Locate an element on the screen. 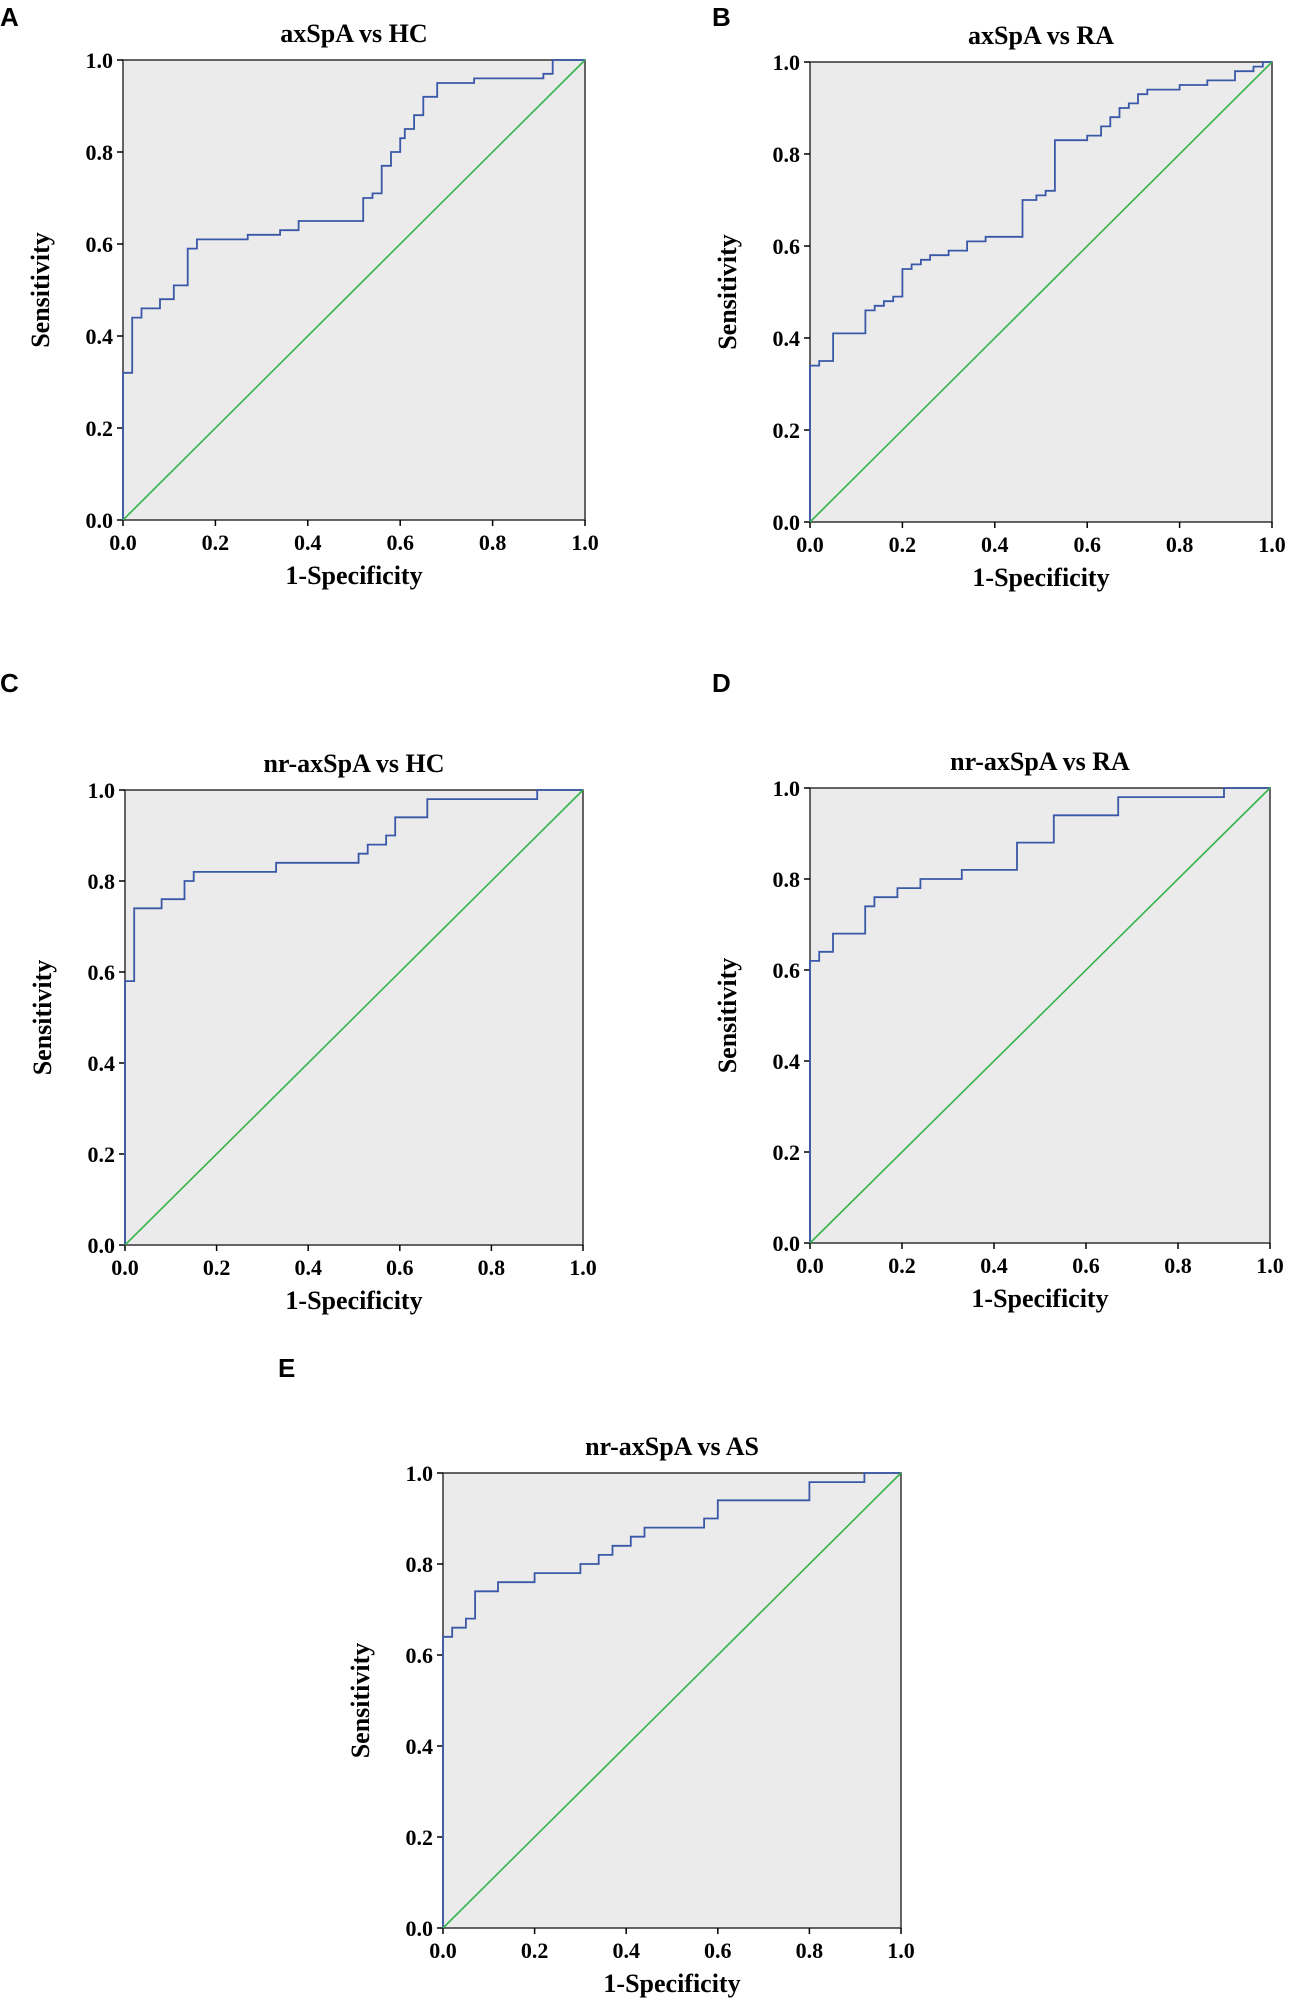 This screenshot has height=2002, width=1293. chart-title: axSpA vs RA is located at coordinates (1041, 35).